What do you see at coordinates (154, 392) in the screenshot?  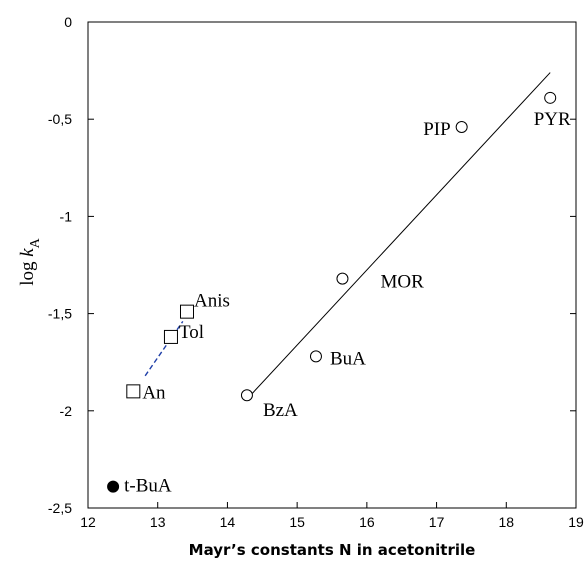 I see `data-point-label: An` at bounding box center [154, 392].